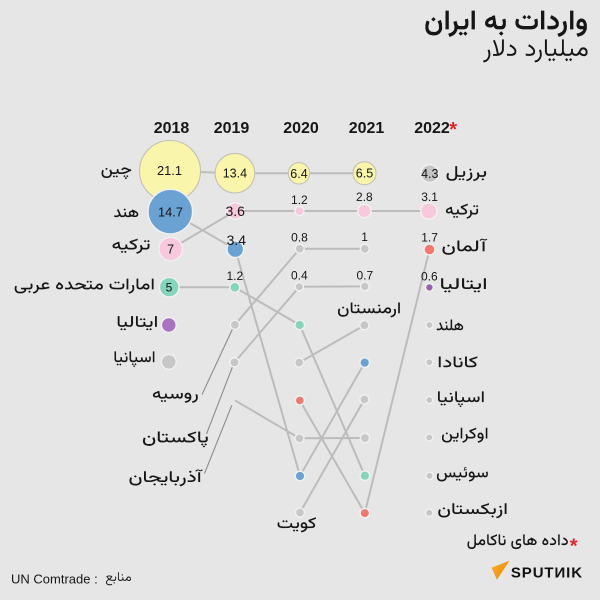 Image resolution: width=600 pixels, height=600 pixels. Describe the element at coordinates (429, 238) in the screenshot. I see `svg-text: 1.7` at that location.